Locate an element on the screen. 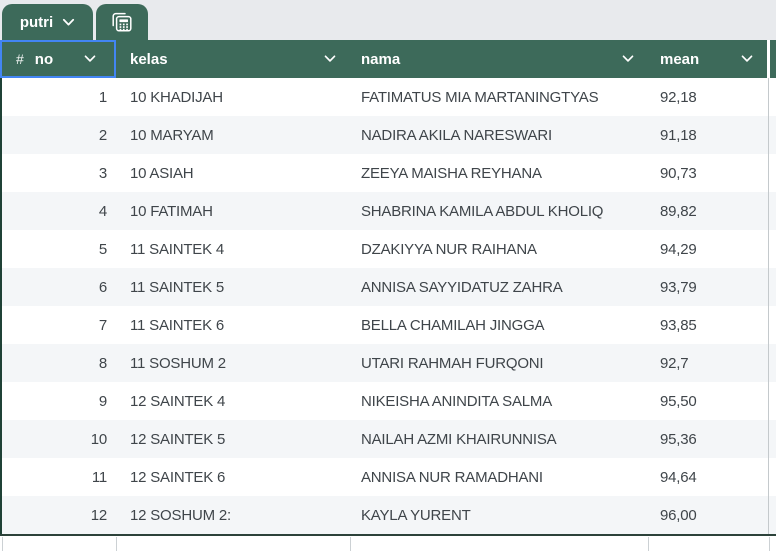  cell-nama: SHABRINA KAMILA ABDUL KHOLIQ is located at coordinates (482, 211).